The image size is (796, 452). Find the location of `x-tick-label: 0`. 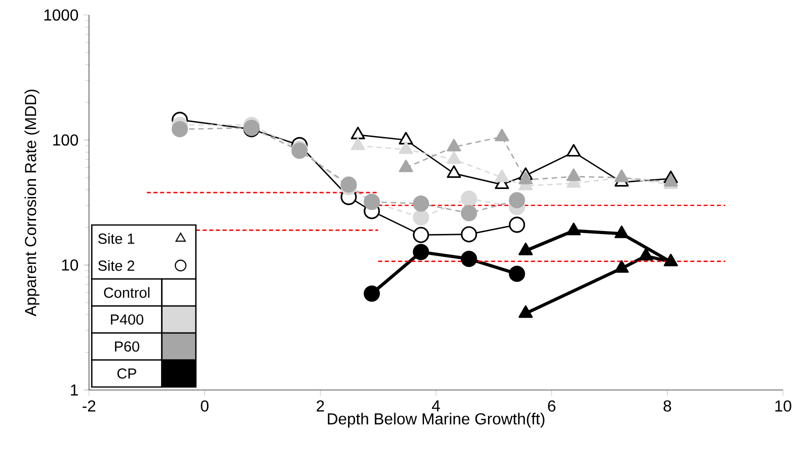

x-tick-label: 0 is located at coordinates (204, 406).